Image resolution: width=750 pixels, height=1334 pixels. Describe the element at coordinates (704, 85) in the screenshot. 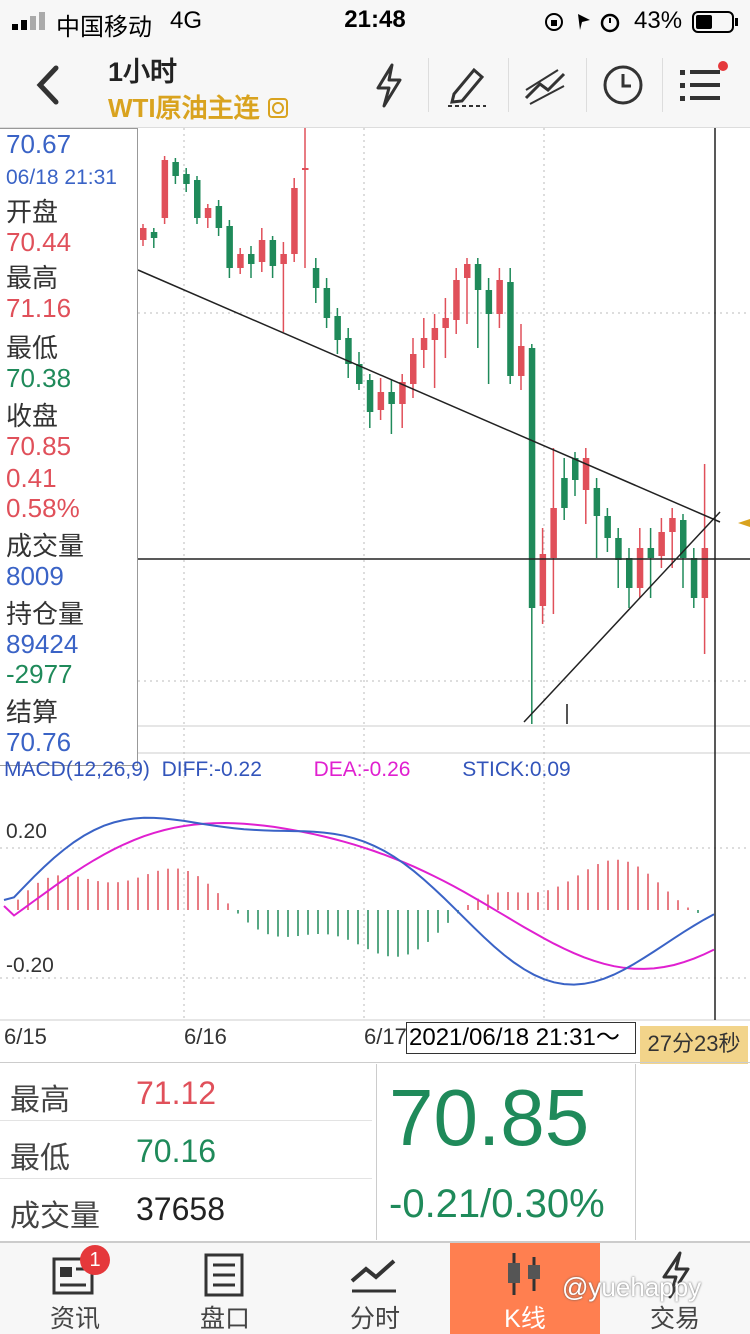

I see `menu-icon` at that location.